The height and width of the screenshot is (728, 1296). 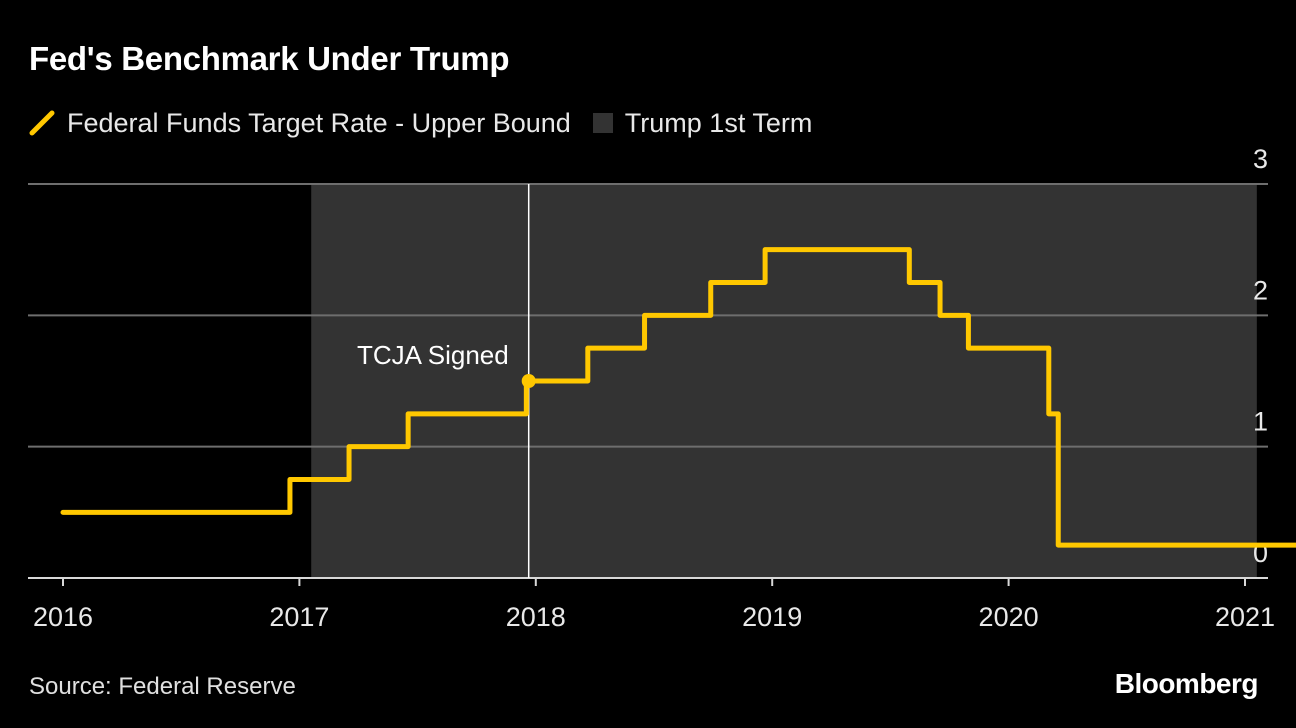 What do you see at coordinates (319, 122) in the screenshot?
I see `legend-label-rate: Federal Funds Target Rate - Upper Bound` at bounding box center [319, 122].